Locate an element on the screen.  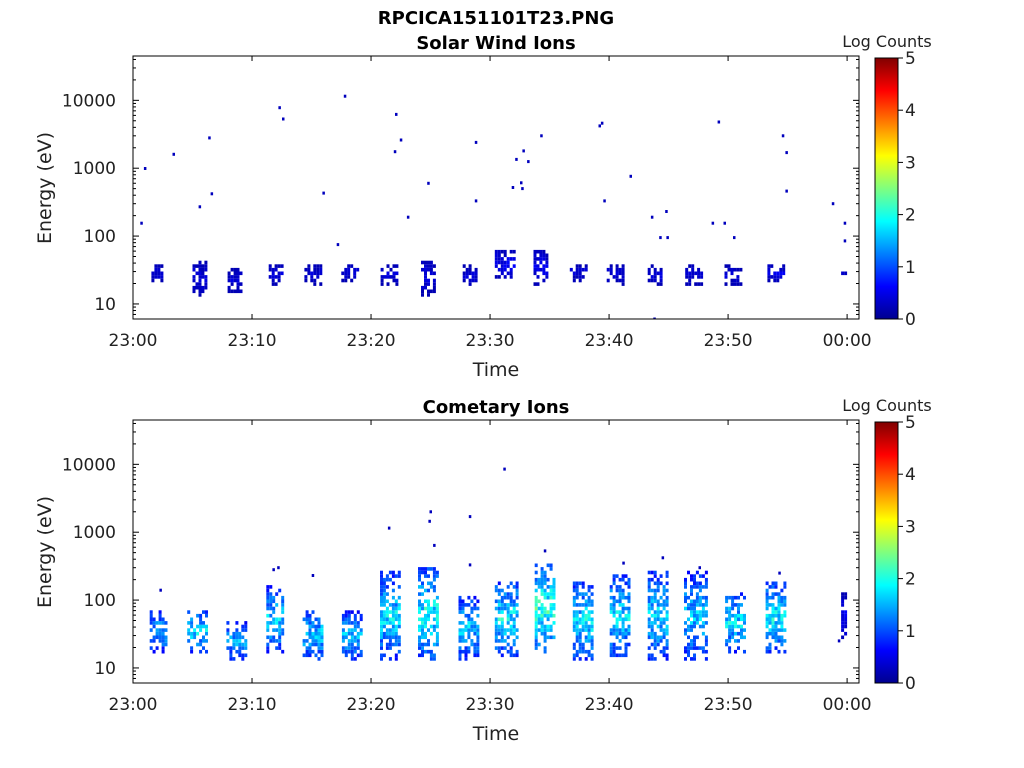
solar-wind-ylabel: Energy (eV) is located at coordinates (45, 188).